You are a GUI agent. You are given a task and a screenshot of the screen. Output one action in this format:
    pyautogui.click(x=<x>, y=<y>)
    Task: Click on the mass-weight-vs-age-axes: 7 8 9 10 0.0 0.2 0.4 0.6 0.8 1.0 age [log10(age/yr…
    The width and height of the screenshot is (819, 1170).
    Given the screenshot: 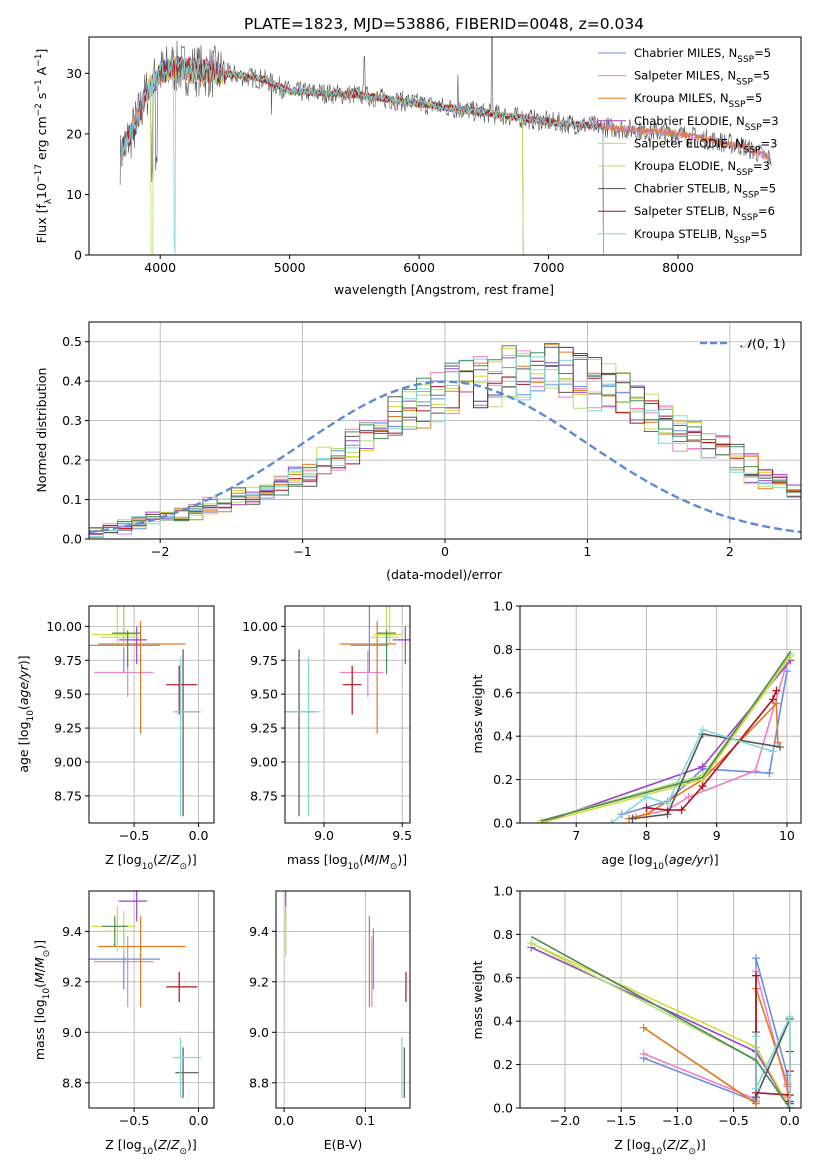 What is the action you would take?
    pyautogui.click(x=636, y=735)
    